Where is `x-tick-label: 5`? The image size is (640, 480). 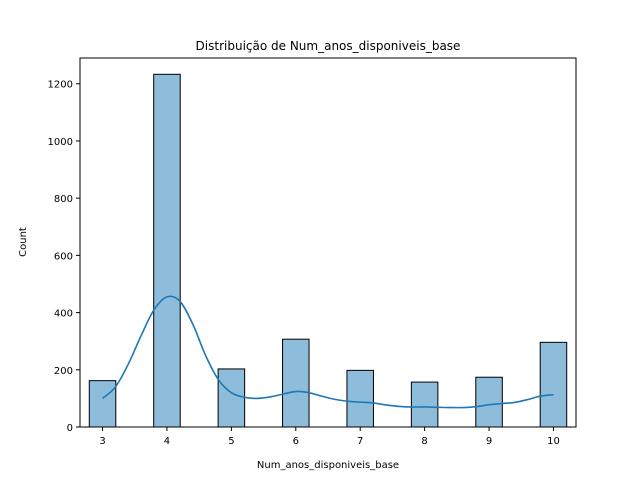
x-tick-label: 5 is located at coordinates (231, 441).